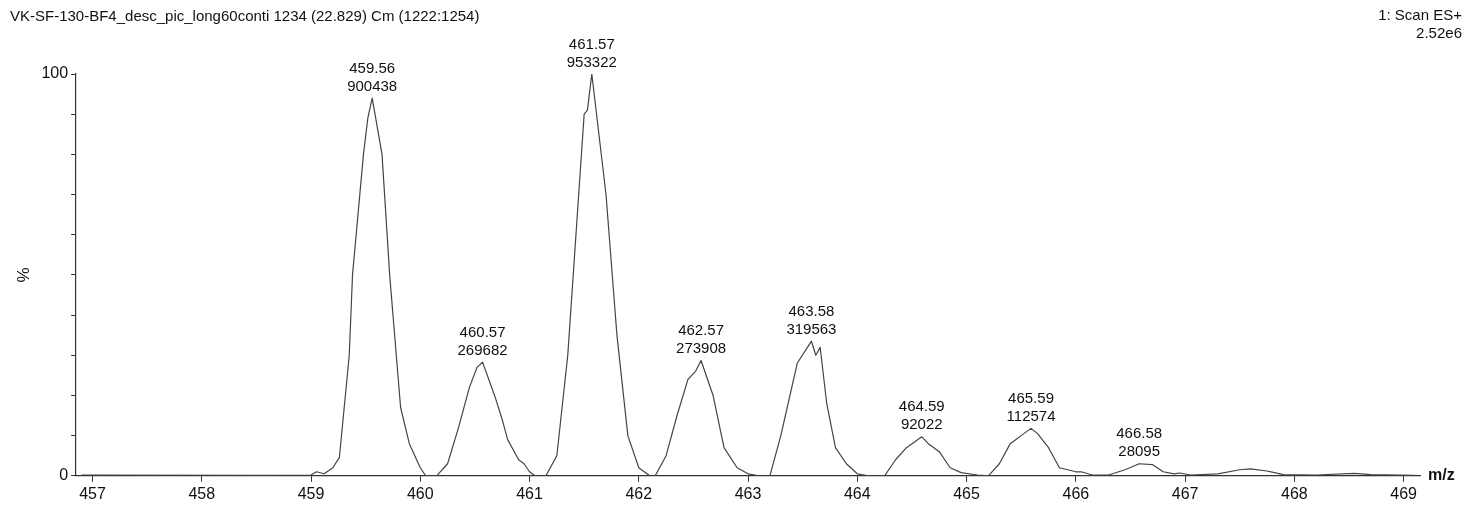  Describe the element at coordinates (311, 493) in the screenshot. I see `x-tick-label: 459` at that location.